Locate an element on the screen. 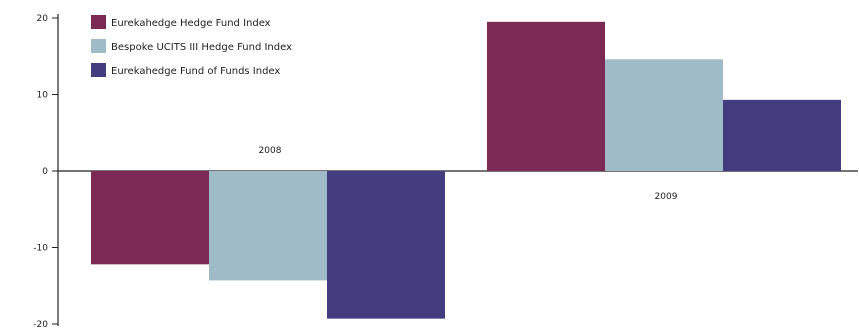 Image resolution: width=859 pixels, height=331 pixels. y-tick-label: 0 is located at coordinates (45, 172).